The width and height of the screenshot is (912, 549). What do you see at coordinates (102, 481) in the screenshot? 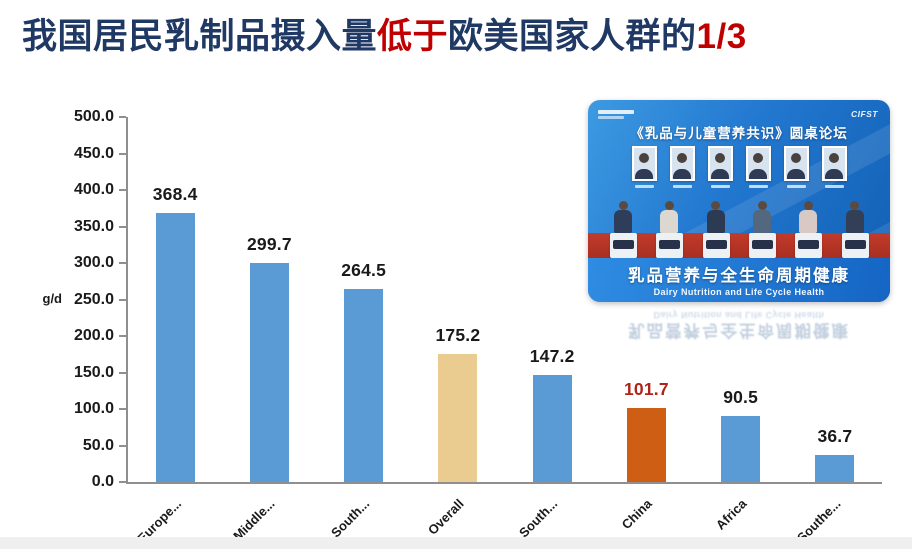
I see `y-axis-tick-label: 0.0` at bounding box center [102, 481].